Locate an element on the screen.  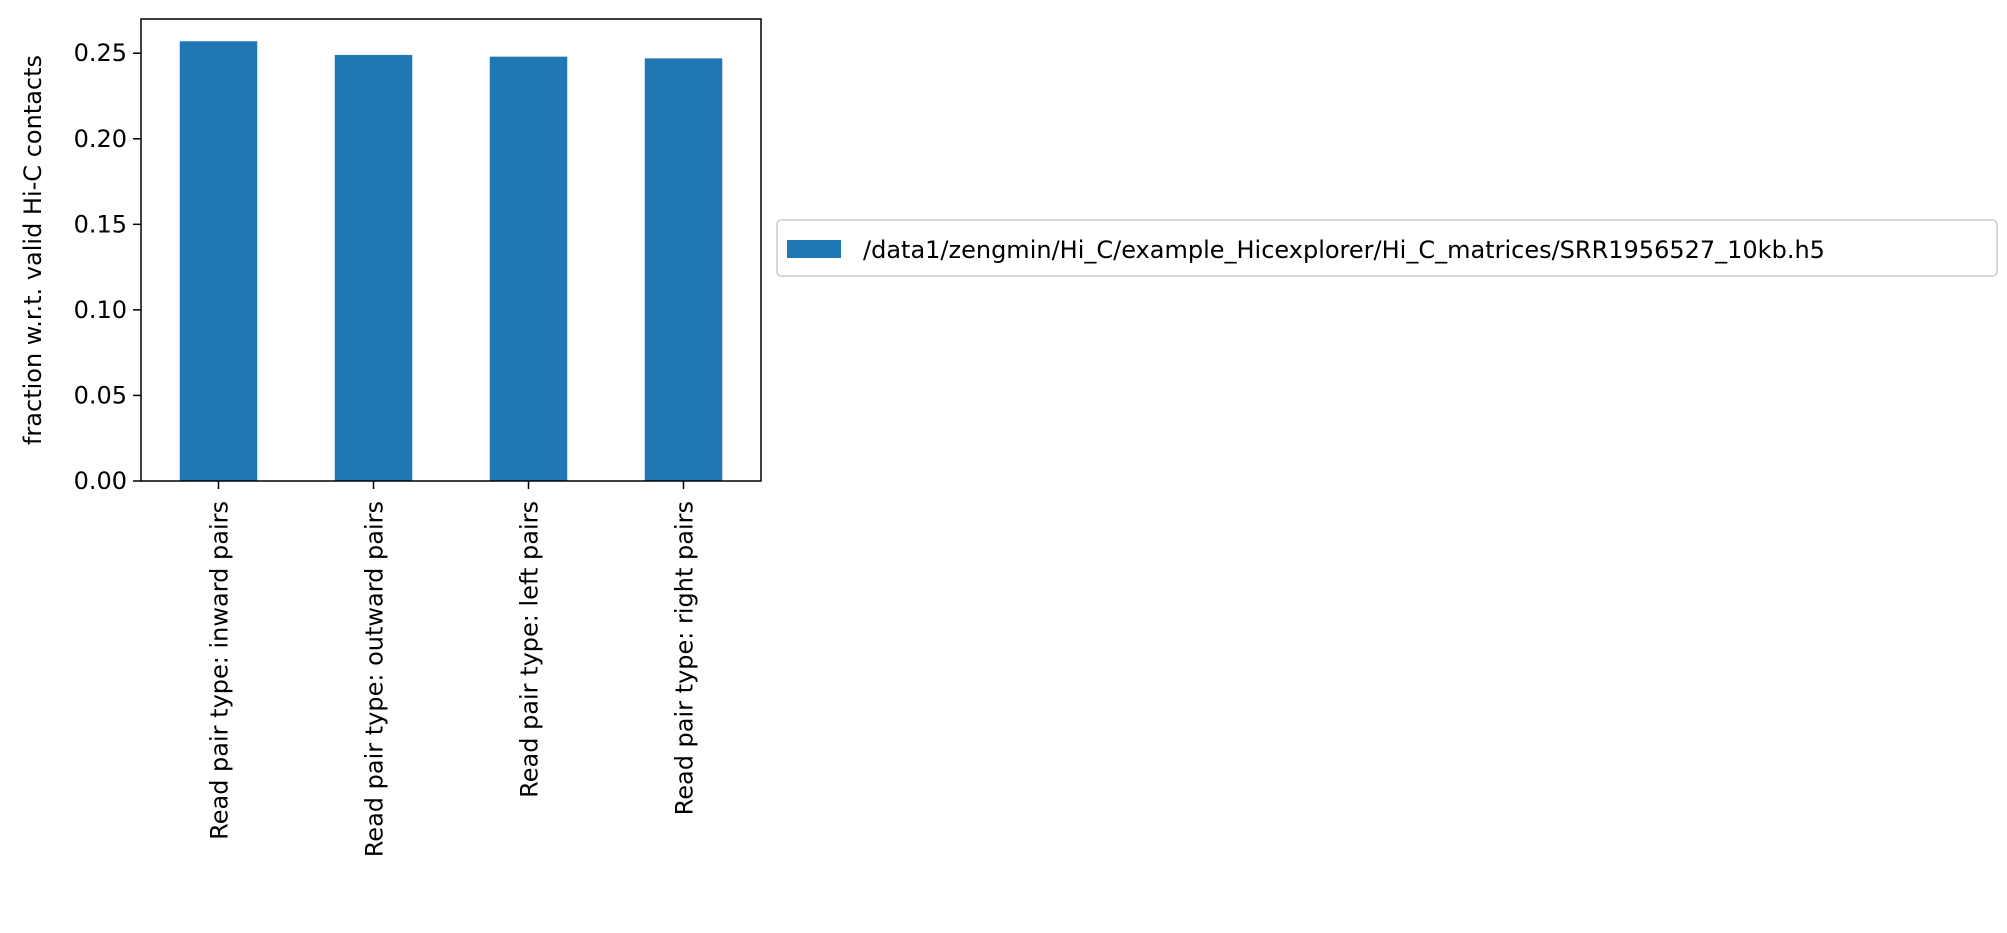
x-tick-label: Read pair type: outward pairs is located at coordinates (375, 679).